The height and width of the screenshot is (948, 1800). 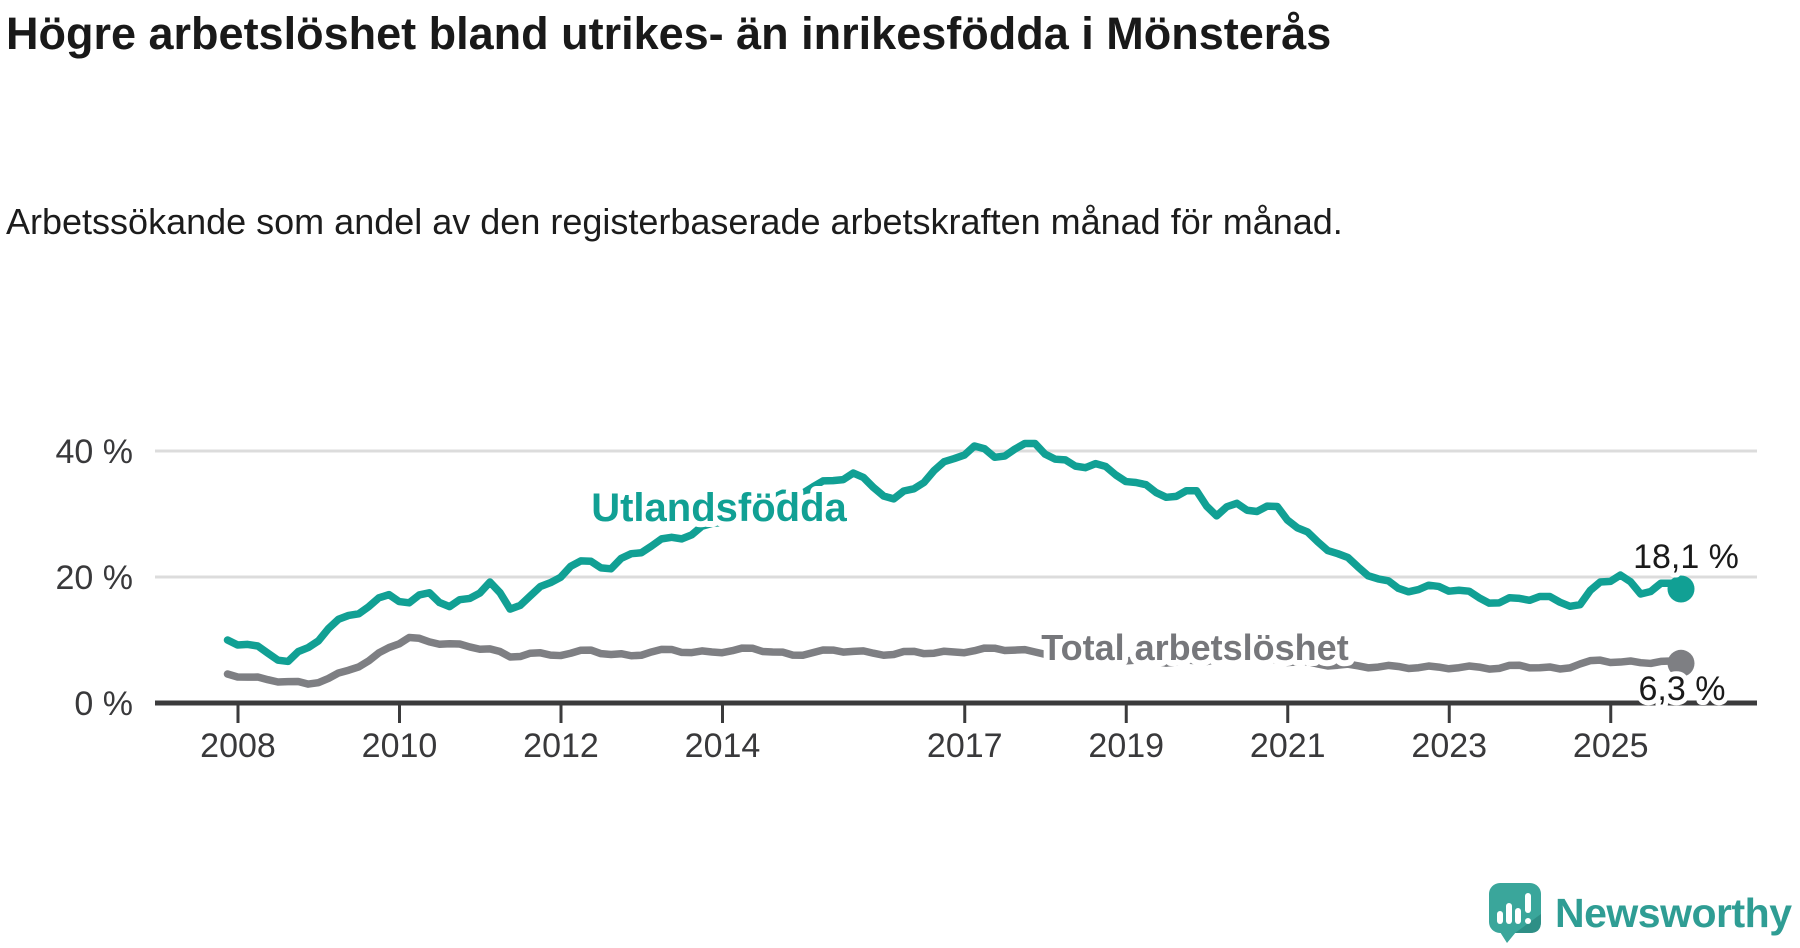 What do you see at coordinates (1126, 746) in the screenshot?
I see `x-axis-tick-label: 2019` at bounding box center [1126, 746].